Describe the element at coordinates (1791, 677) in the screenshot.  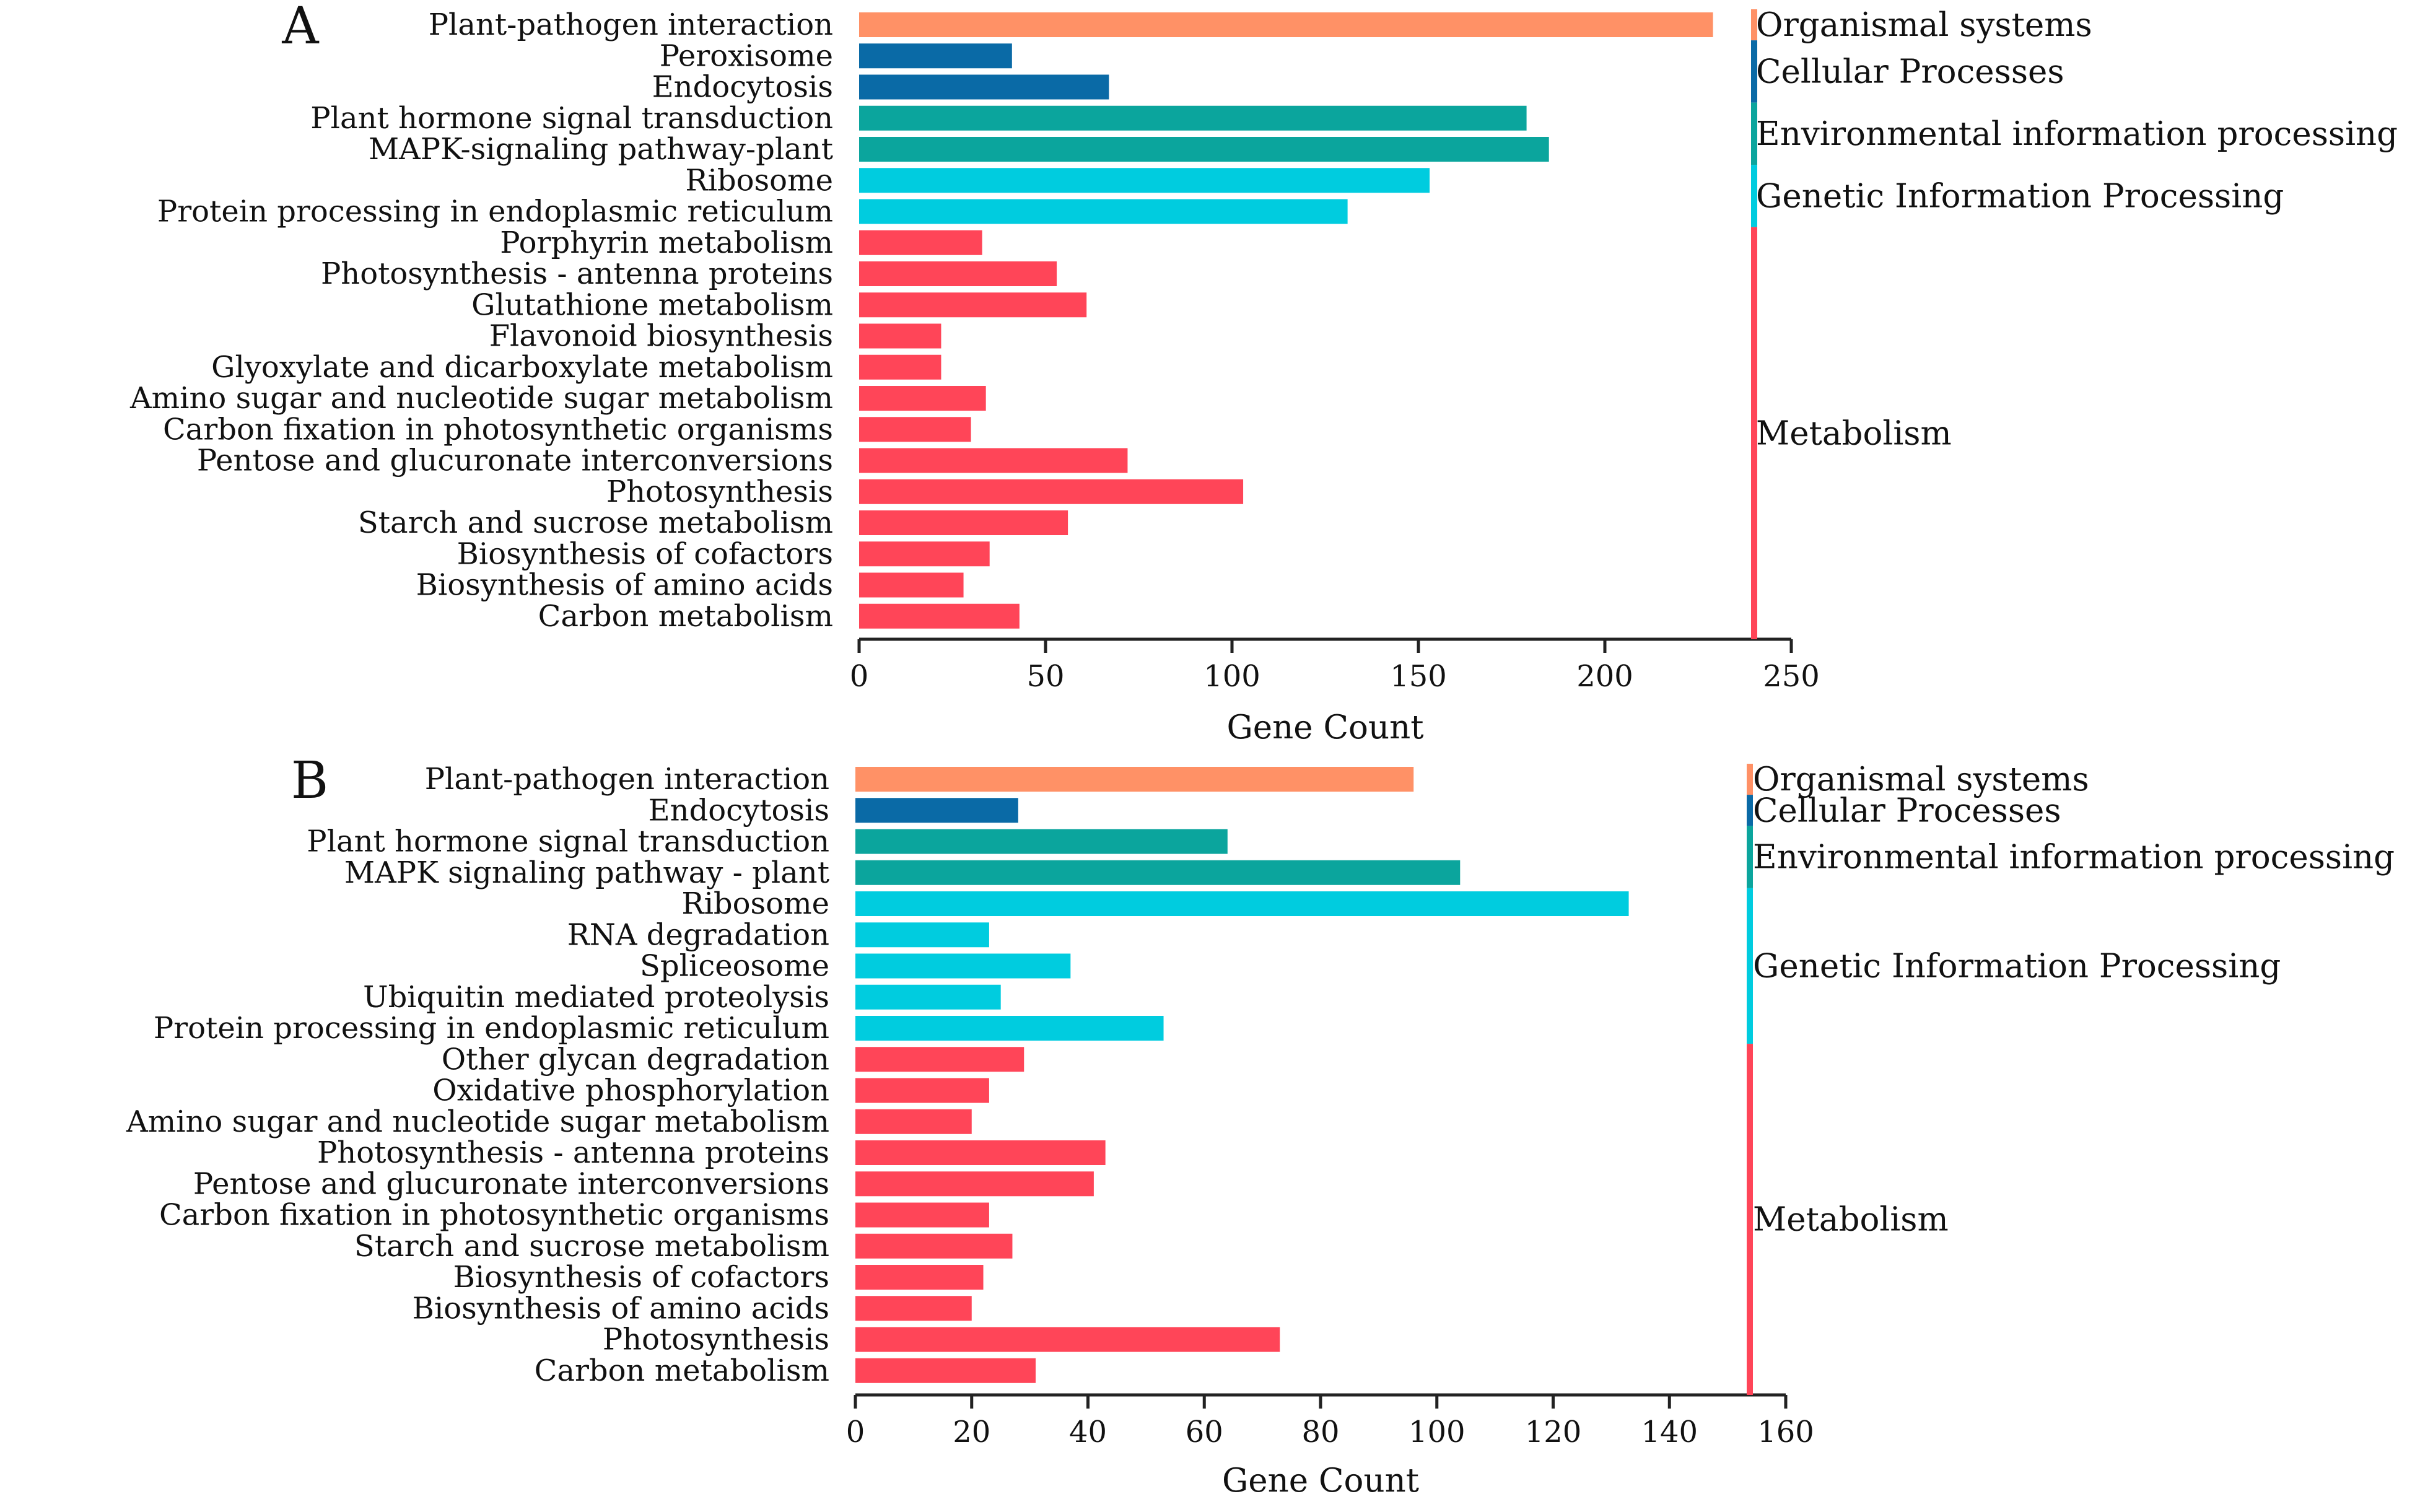
I see `x-tick-label: 250` at that location.